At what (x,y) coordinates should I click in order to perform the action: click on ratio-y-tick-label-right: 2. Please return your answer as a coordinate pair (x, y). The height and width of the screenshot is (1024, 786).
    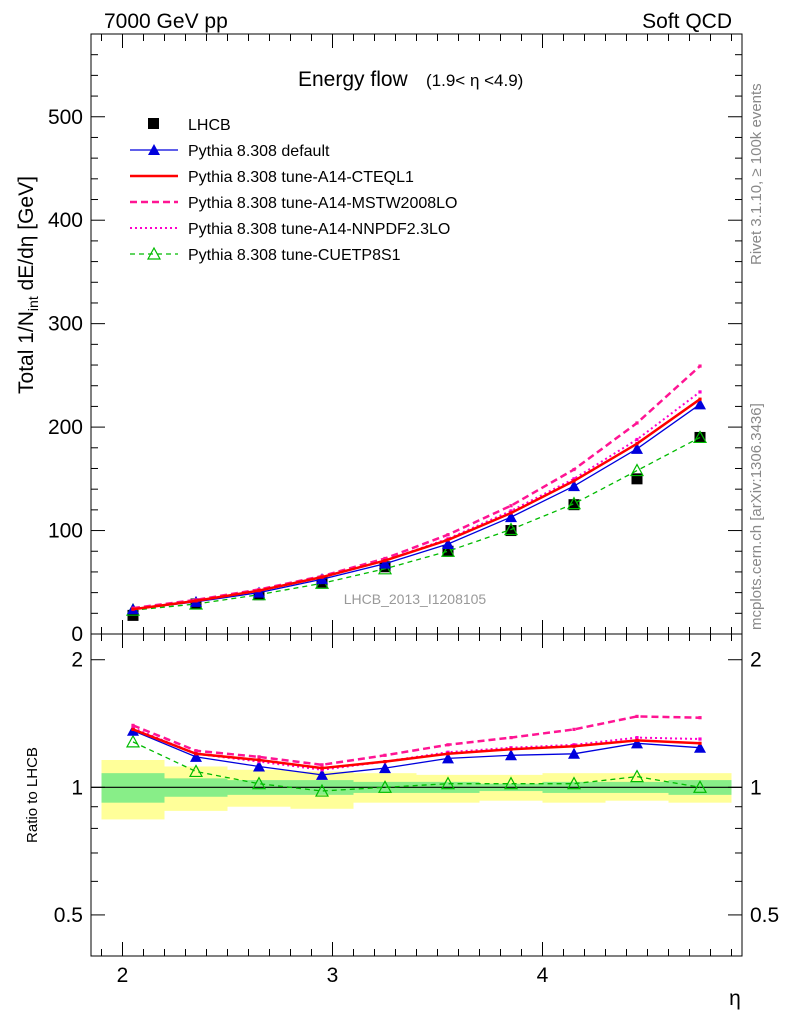
    Looking at the image, I should click on (756, 660).